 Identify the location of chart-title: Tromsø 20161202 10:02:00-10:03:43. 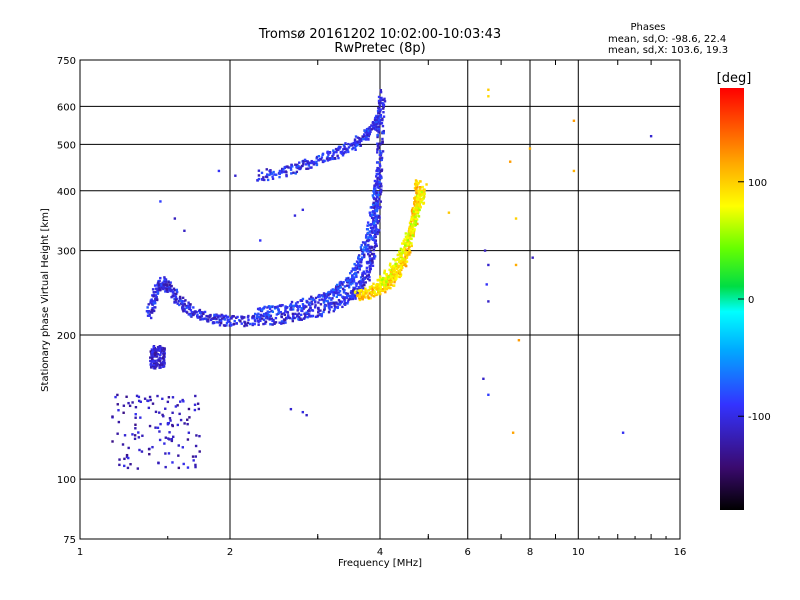
(379, 34).